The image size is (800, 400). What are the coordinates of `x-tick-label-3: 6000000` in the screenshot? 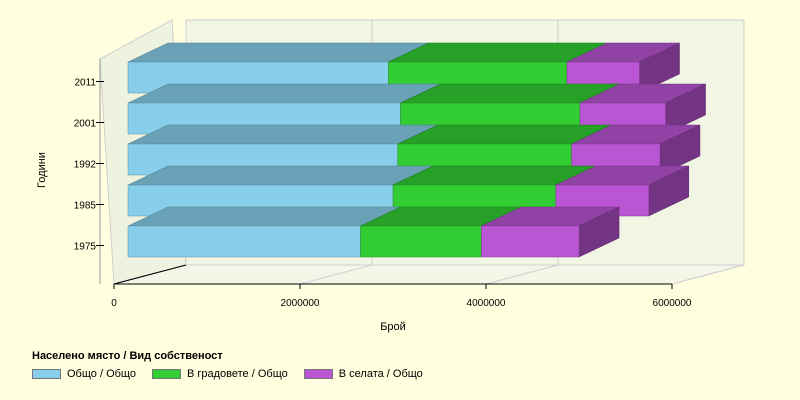 It's located at (672, 303).